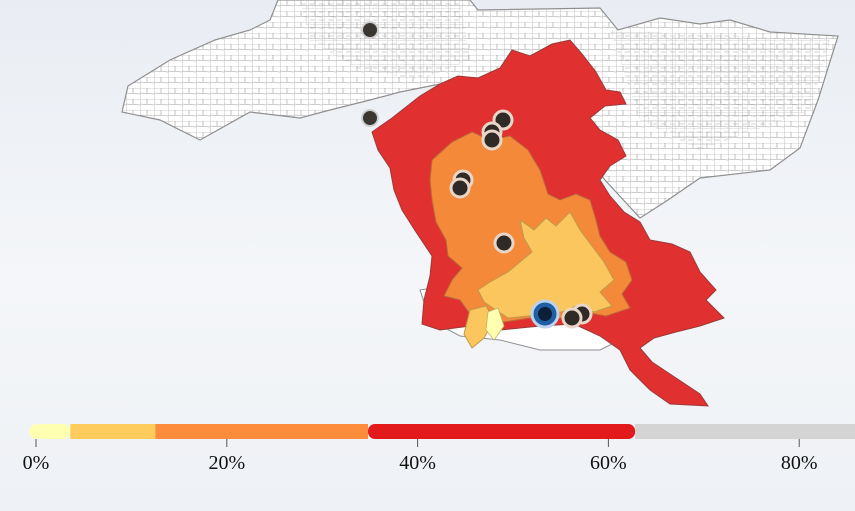 Image resolution: width=855 pixels, height=511 pixels. I want to click on legend-color-bar, so click(442, 431).